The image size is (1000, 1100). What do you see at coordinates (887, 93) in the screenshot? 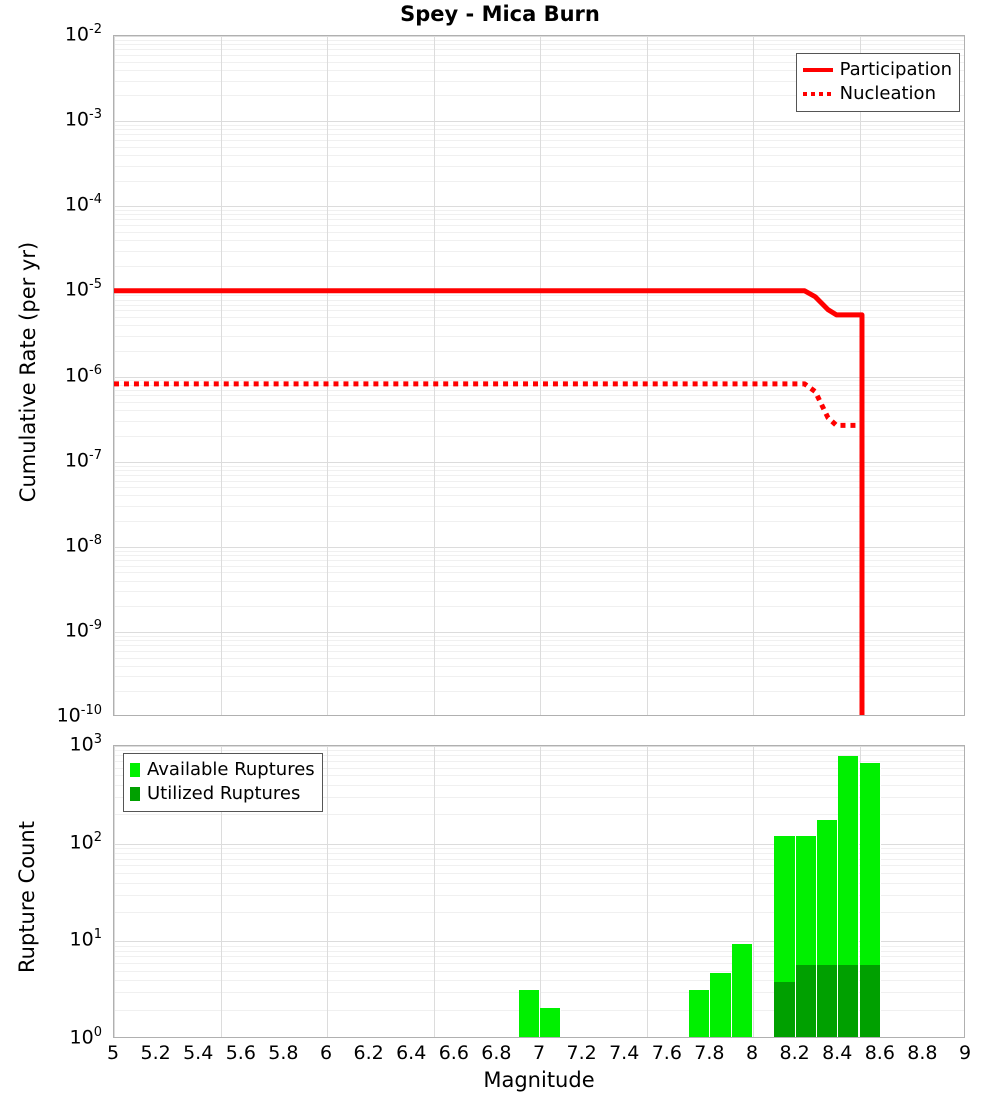
I see `legend-label: Nucleation` at bounding box center [887, 93].